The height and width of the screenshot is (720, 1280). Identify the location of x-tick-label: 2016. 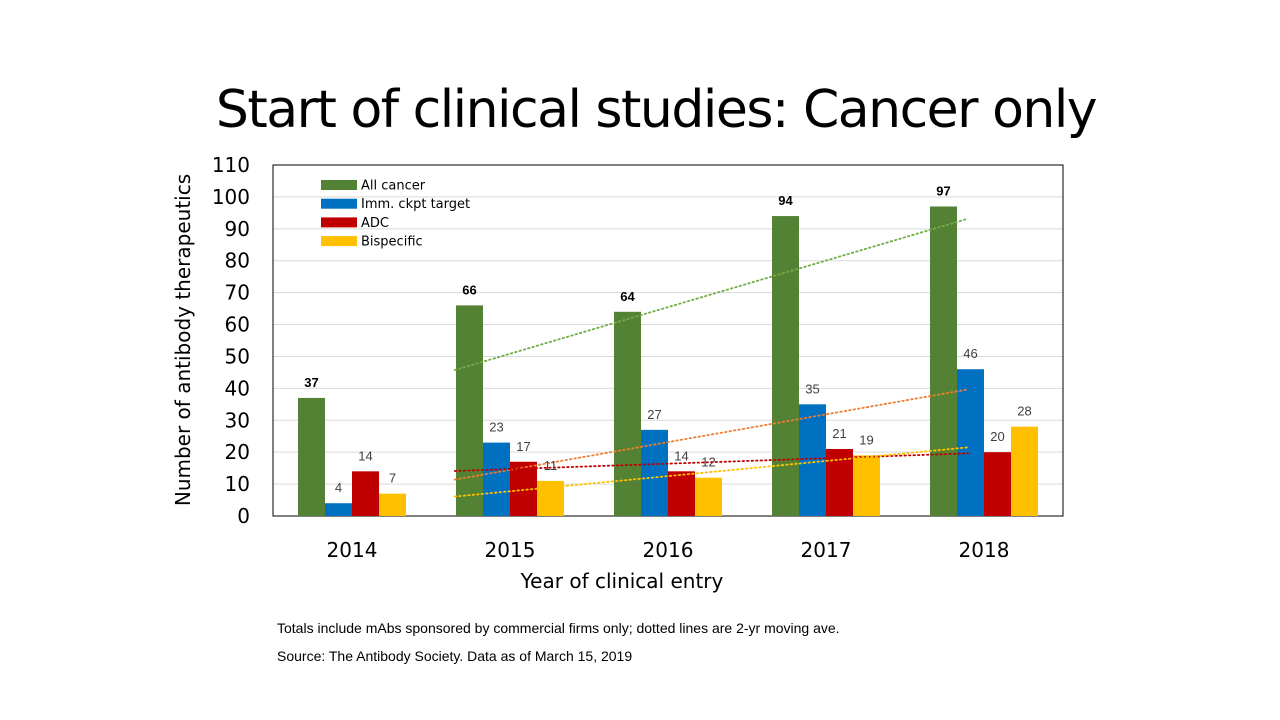
(668, 550).